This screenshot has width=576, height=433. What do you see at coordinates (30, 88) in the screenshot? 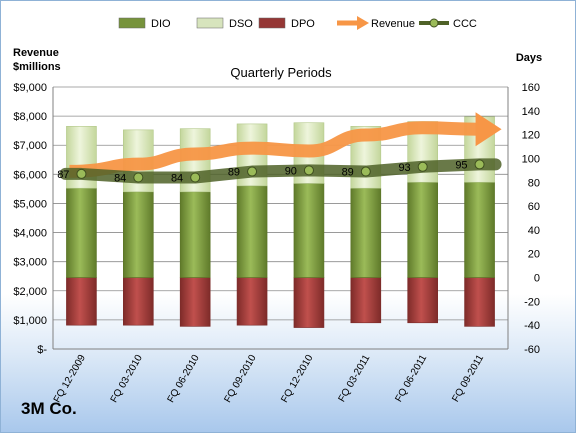
I see `left-tick-label: $9,000` at bounding box center [30, 88].